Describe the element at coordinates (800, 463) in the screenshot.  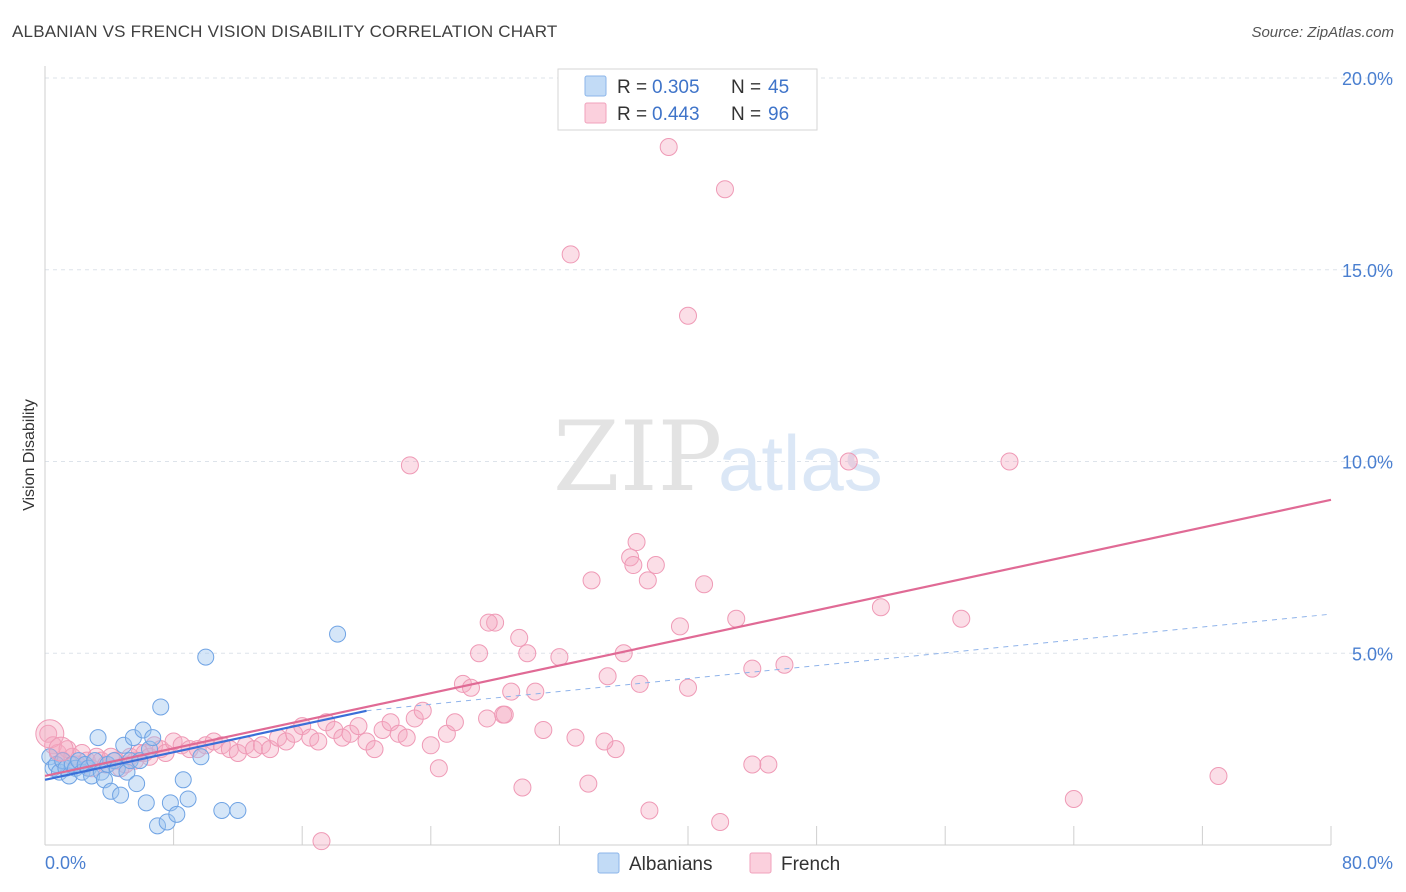
I see `watermark-atlas: atlas` at that location.